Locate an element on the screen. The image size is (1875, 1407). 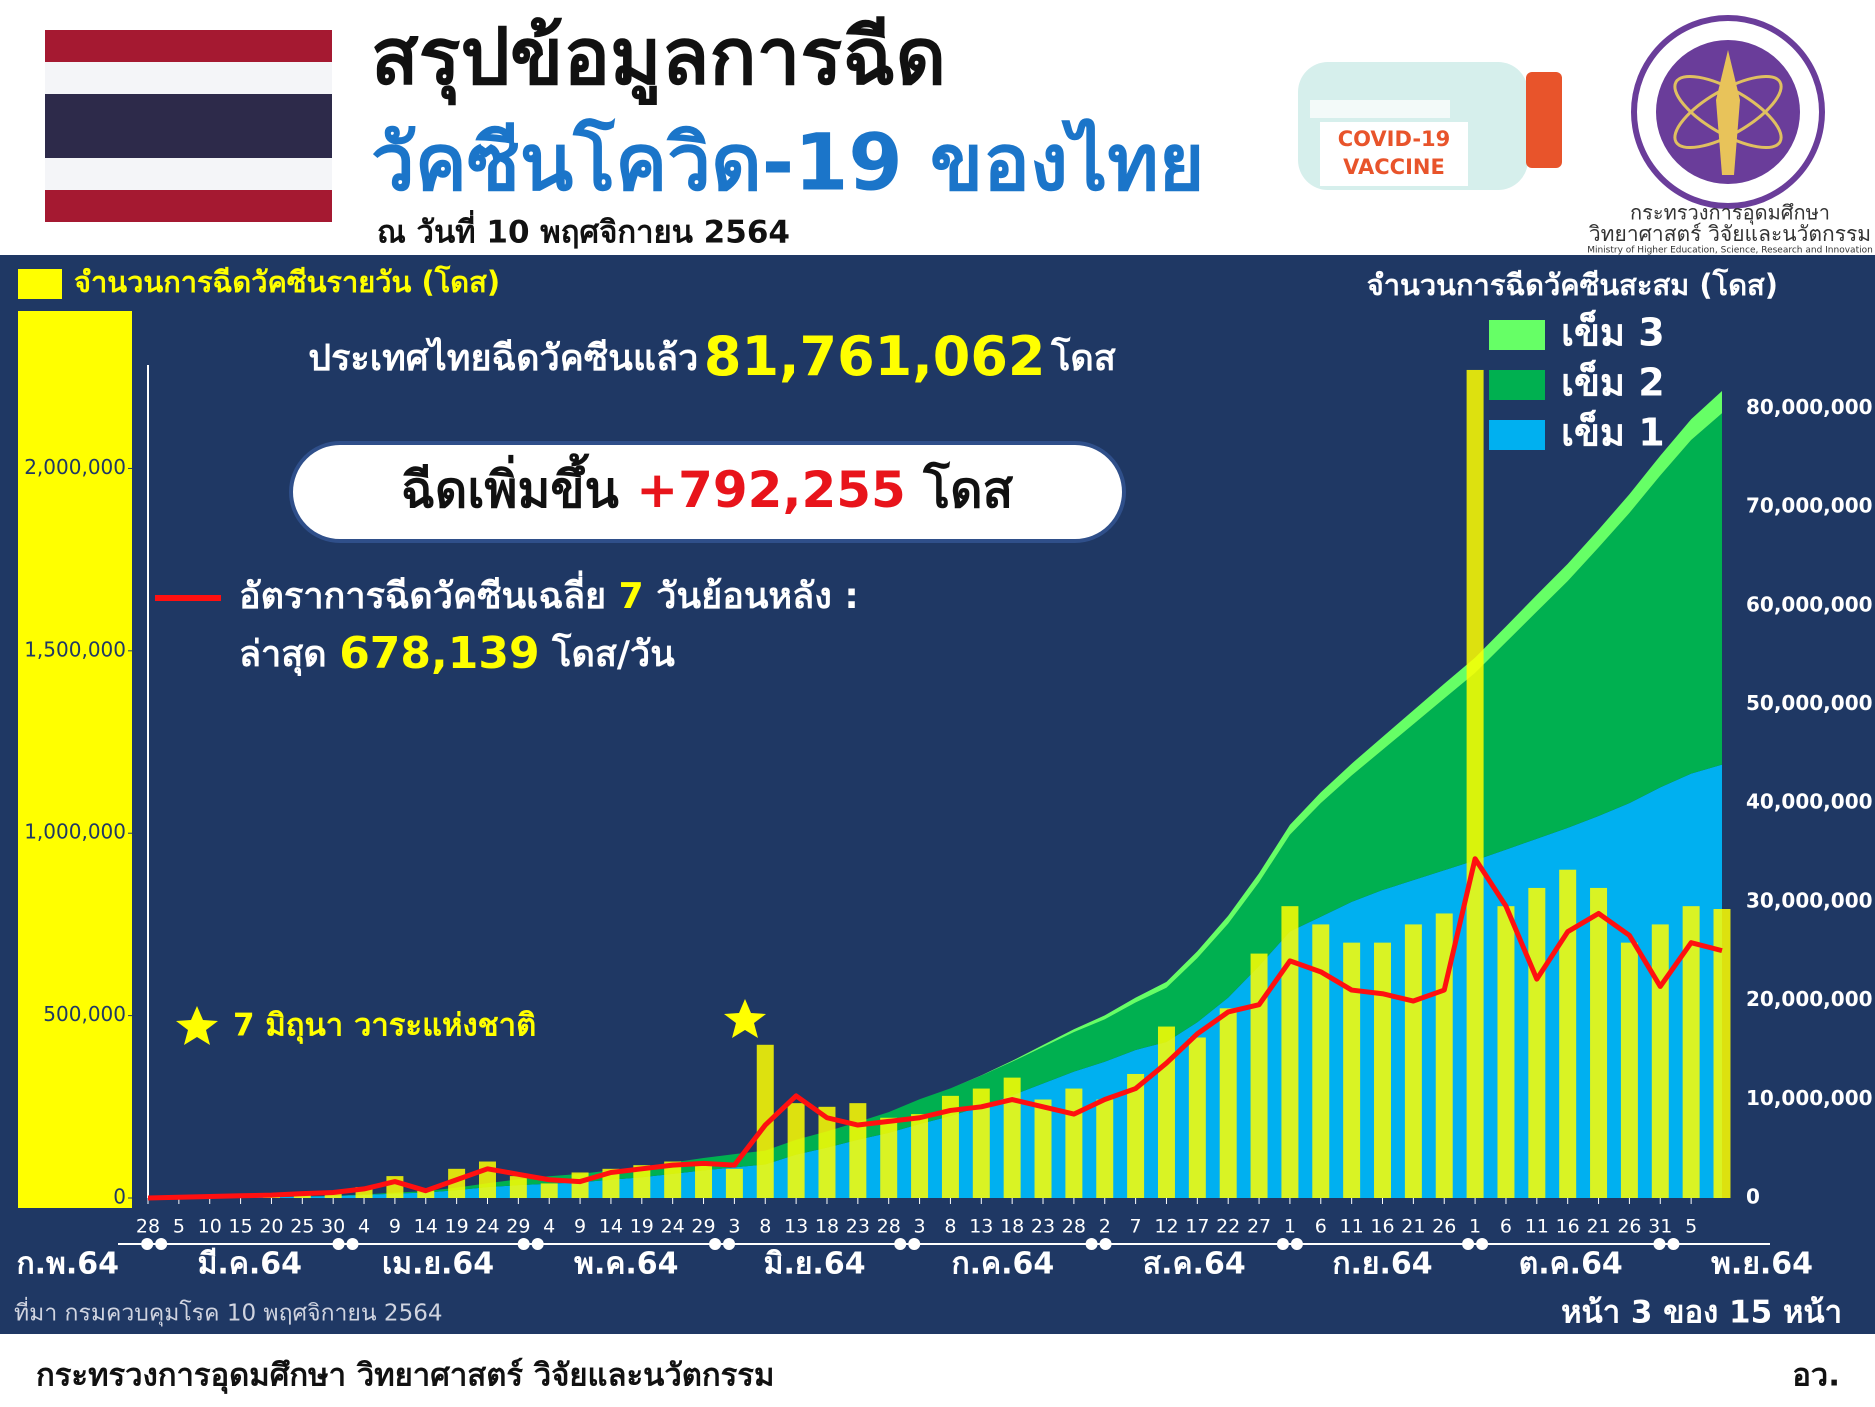
month-label: ก.พ.64 is located at coordinates (68, 1264).